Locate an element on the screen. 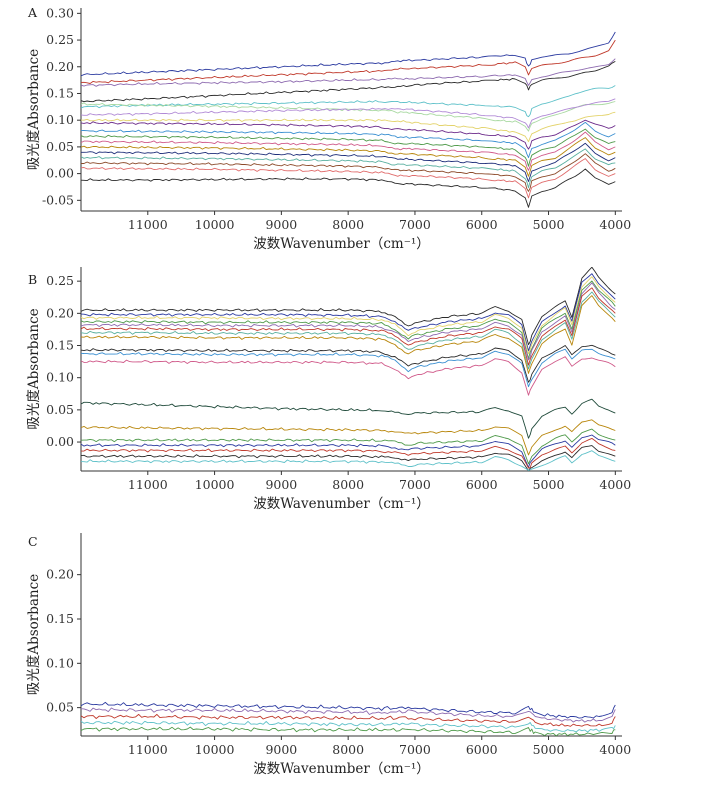  panel-label: A is located at coordinates (32, 12).